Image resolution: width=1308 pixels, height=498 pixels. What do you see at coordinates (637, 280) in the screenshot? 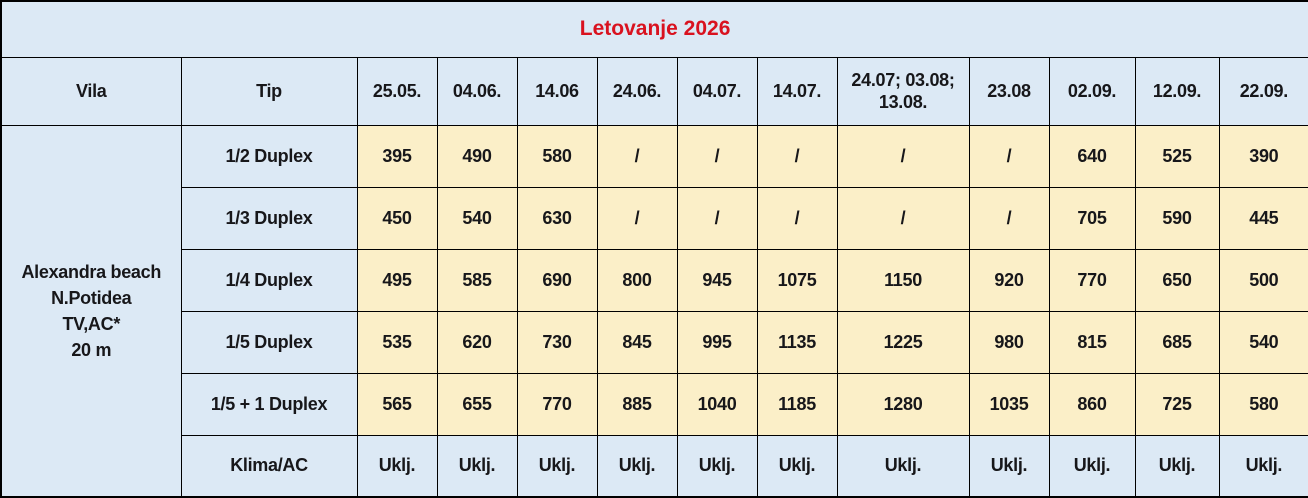
I see `price-cell: 800` at bounding box center [637, 280].